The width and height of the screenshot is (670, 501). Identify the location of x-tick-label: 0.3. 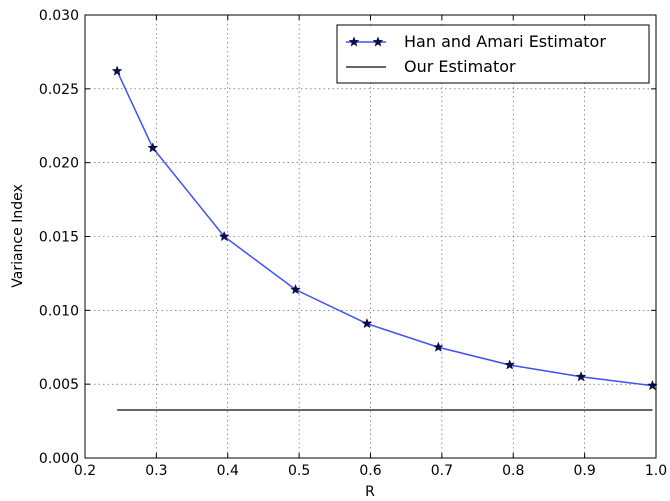
(156, 471).